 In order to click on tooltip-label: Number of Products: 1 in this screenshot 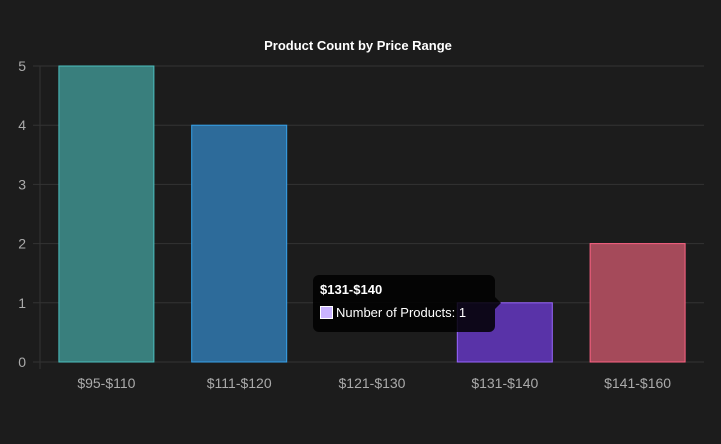, I will do `click(401, 312)`.